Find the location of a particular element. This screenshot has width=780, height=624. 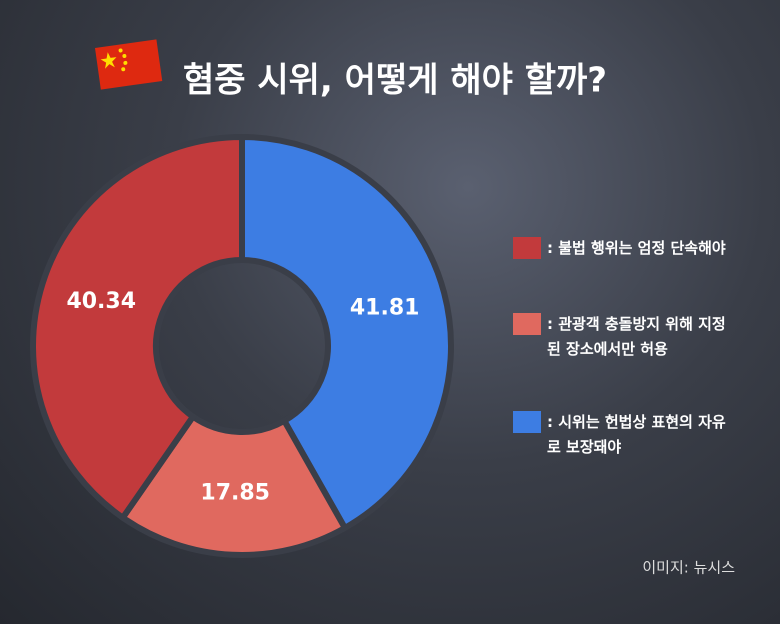

chart-title: 혐중 시위, 어떻게 해야 할까? is located at coordinates (395, 81).